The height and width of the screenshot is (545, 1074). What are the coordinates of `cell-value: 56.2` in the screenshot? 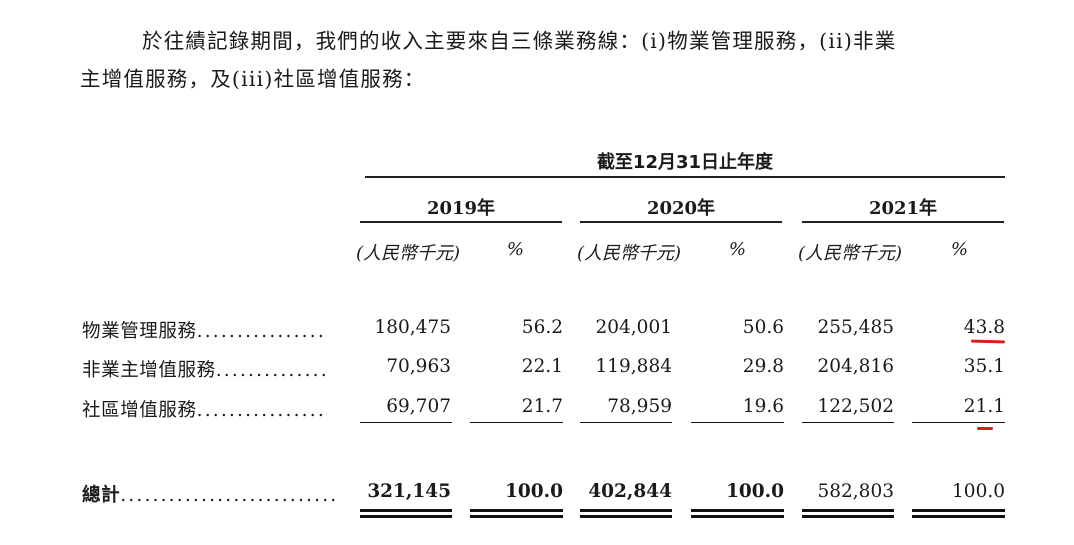 It's located at (542, 327).